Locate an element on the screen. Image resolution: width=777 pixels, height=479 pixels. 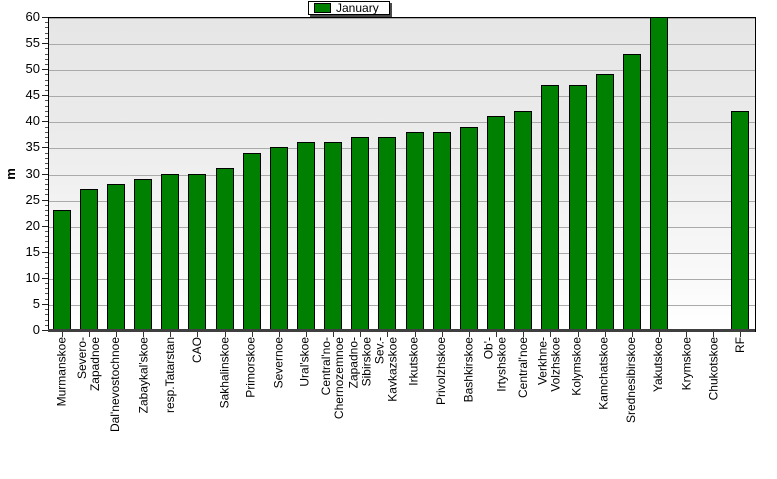
bar-verkhne--volzhskoe is located at coordinates (550, 207).